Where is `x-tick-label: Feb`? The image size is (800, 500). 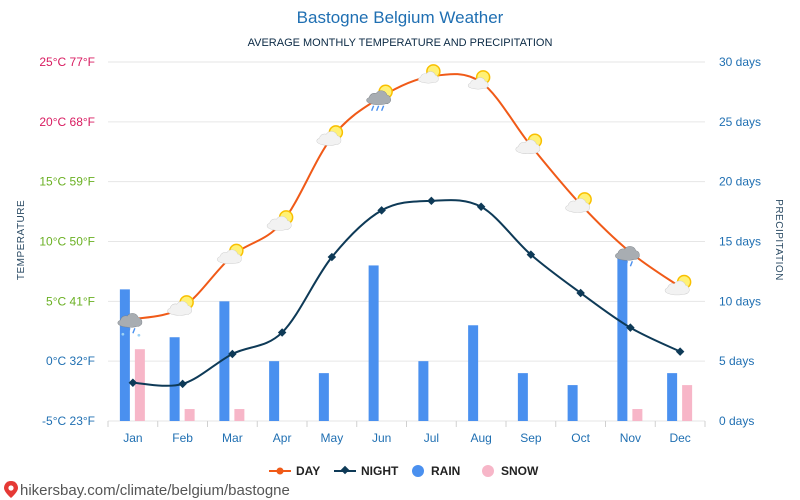
x-tick-label: Feb is located at coordinates (182, 438).